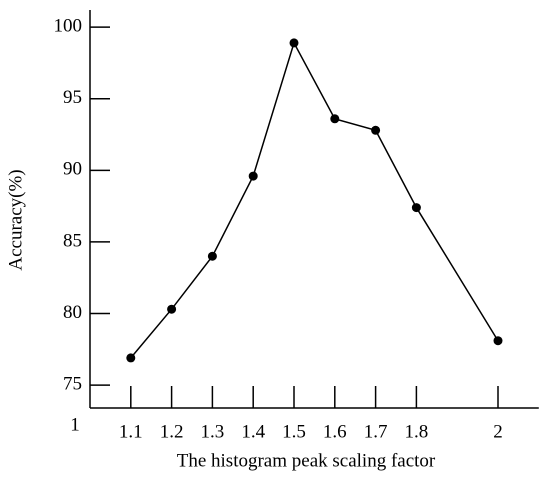 Image resolution: width=550 pixels, height=479 pixels. What do you see at coordinates (306, 460) in the screenshot?
I see `x-axis-title: The histogram peak scaling factor` at bounding box center [306, 460].